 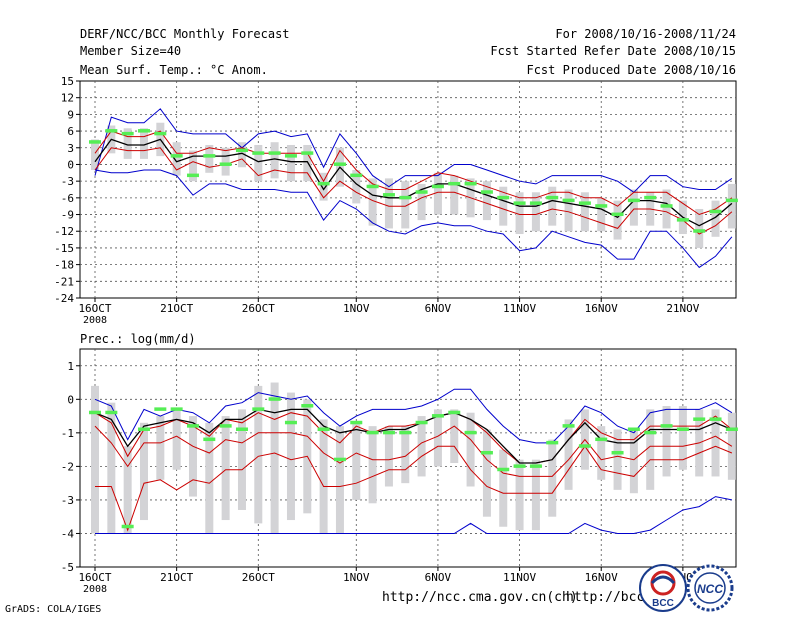 I want to click on temperature-panel-ytick-label: -12, so click(x=64, y=231).